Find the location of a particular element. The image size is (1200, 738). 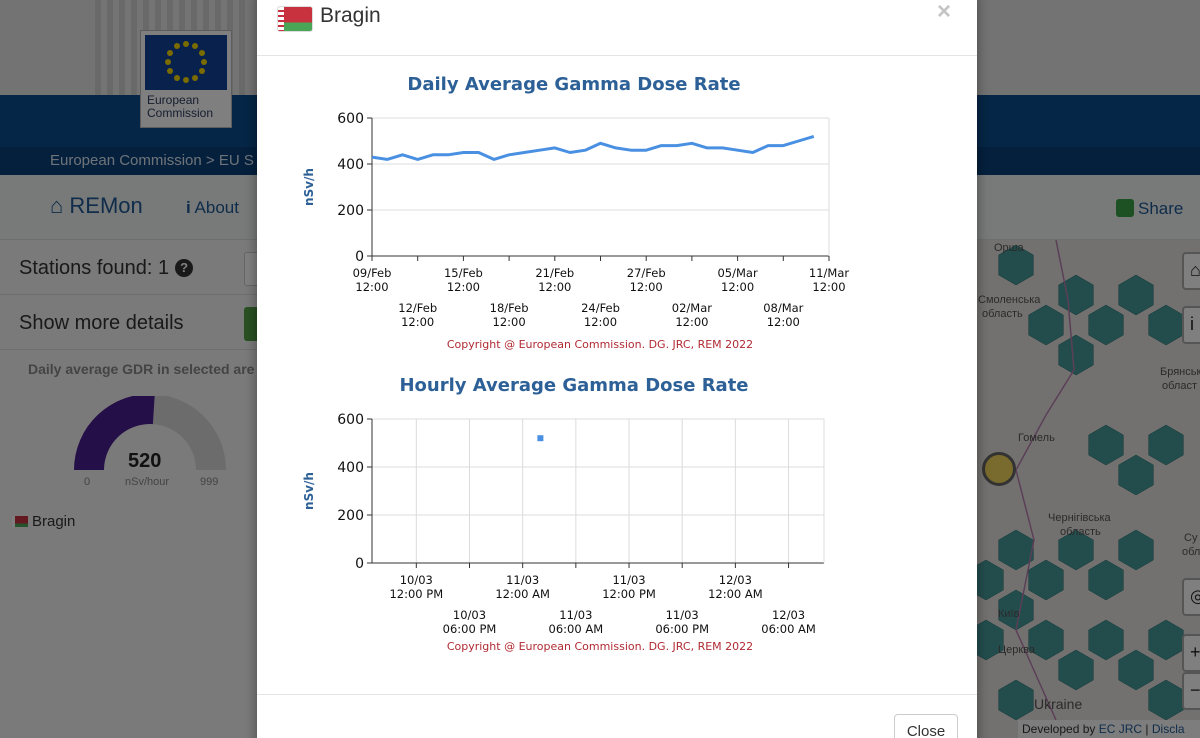

x-tick-label: 09/Feb is located at coordinates (372, 273).